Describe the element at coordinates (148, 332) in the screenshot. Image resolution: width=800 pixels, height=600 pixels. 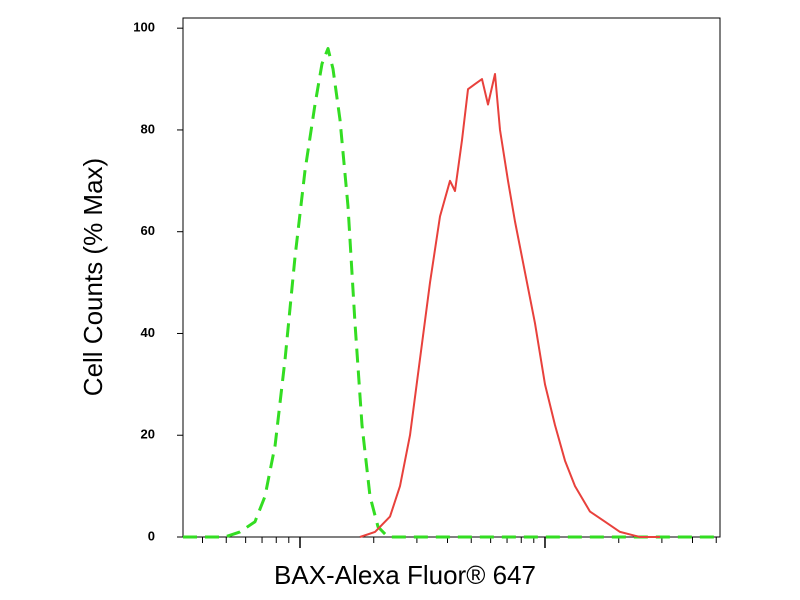
I see `y-tick-label: 40` at that location.